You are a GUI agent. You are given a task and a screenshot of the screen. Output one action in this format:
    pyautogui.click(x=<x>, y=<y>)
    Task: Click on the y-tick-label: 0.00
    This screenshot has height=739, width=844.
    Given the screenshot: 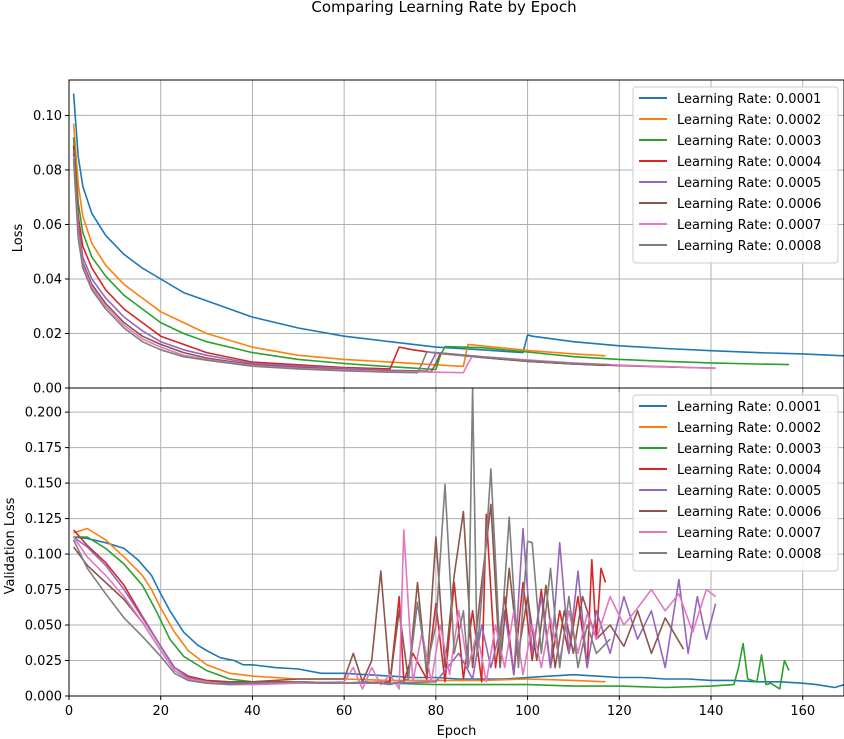 What is the action you would take?
    pyautogui.click(x=47, y=389)
    